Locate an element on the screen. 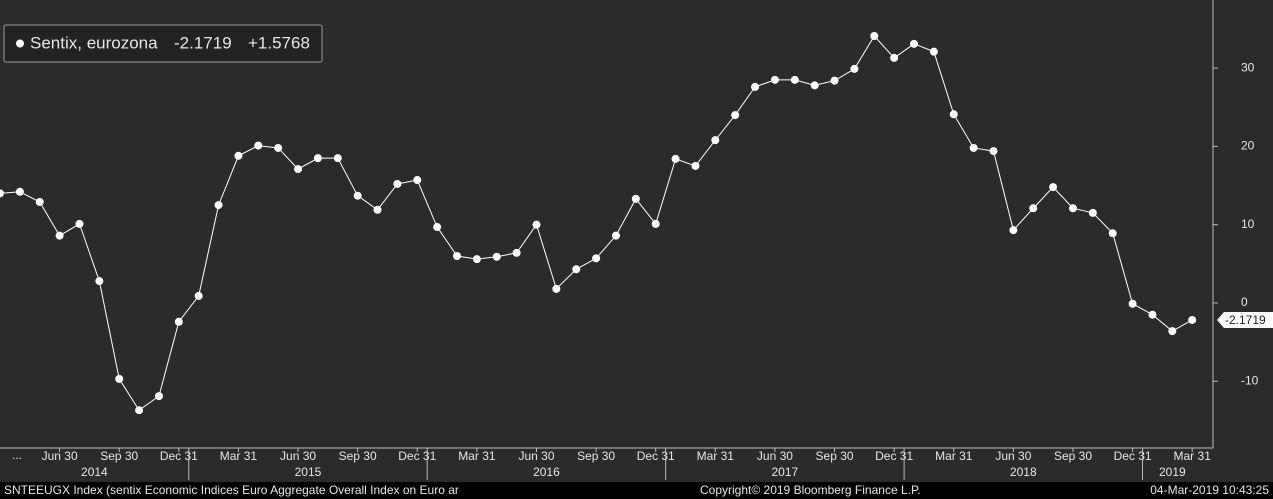  legend-marker is located at coordinates (20, 43).